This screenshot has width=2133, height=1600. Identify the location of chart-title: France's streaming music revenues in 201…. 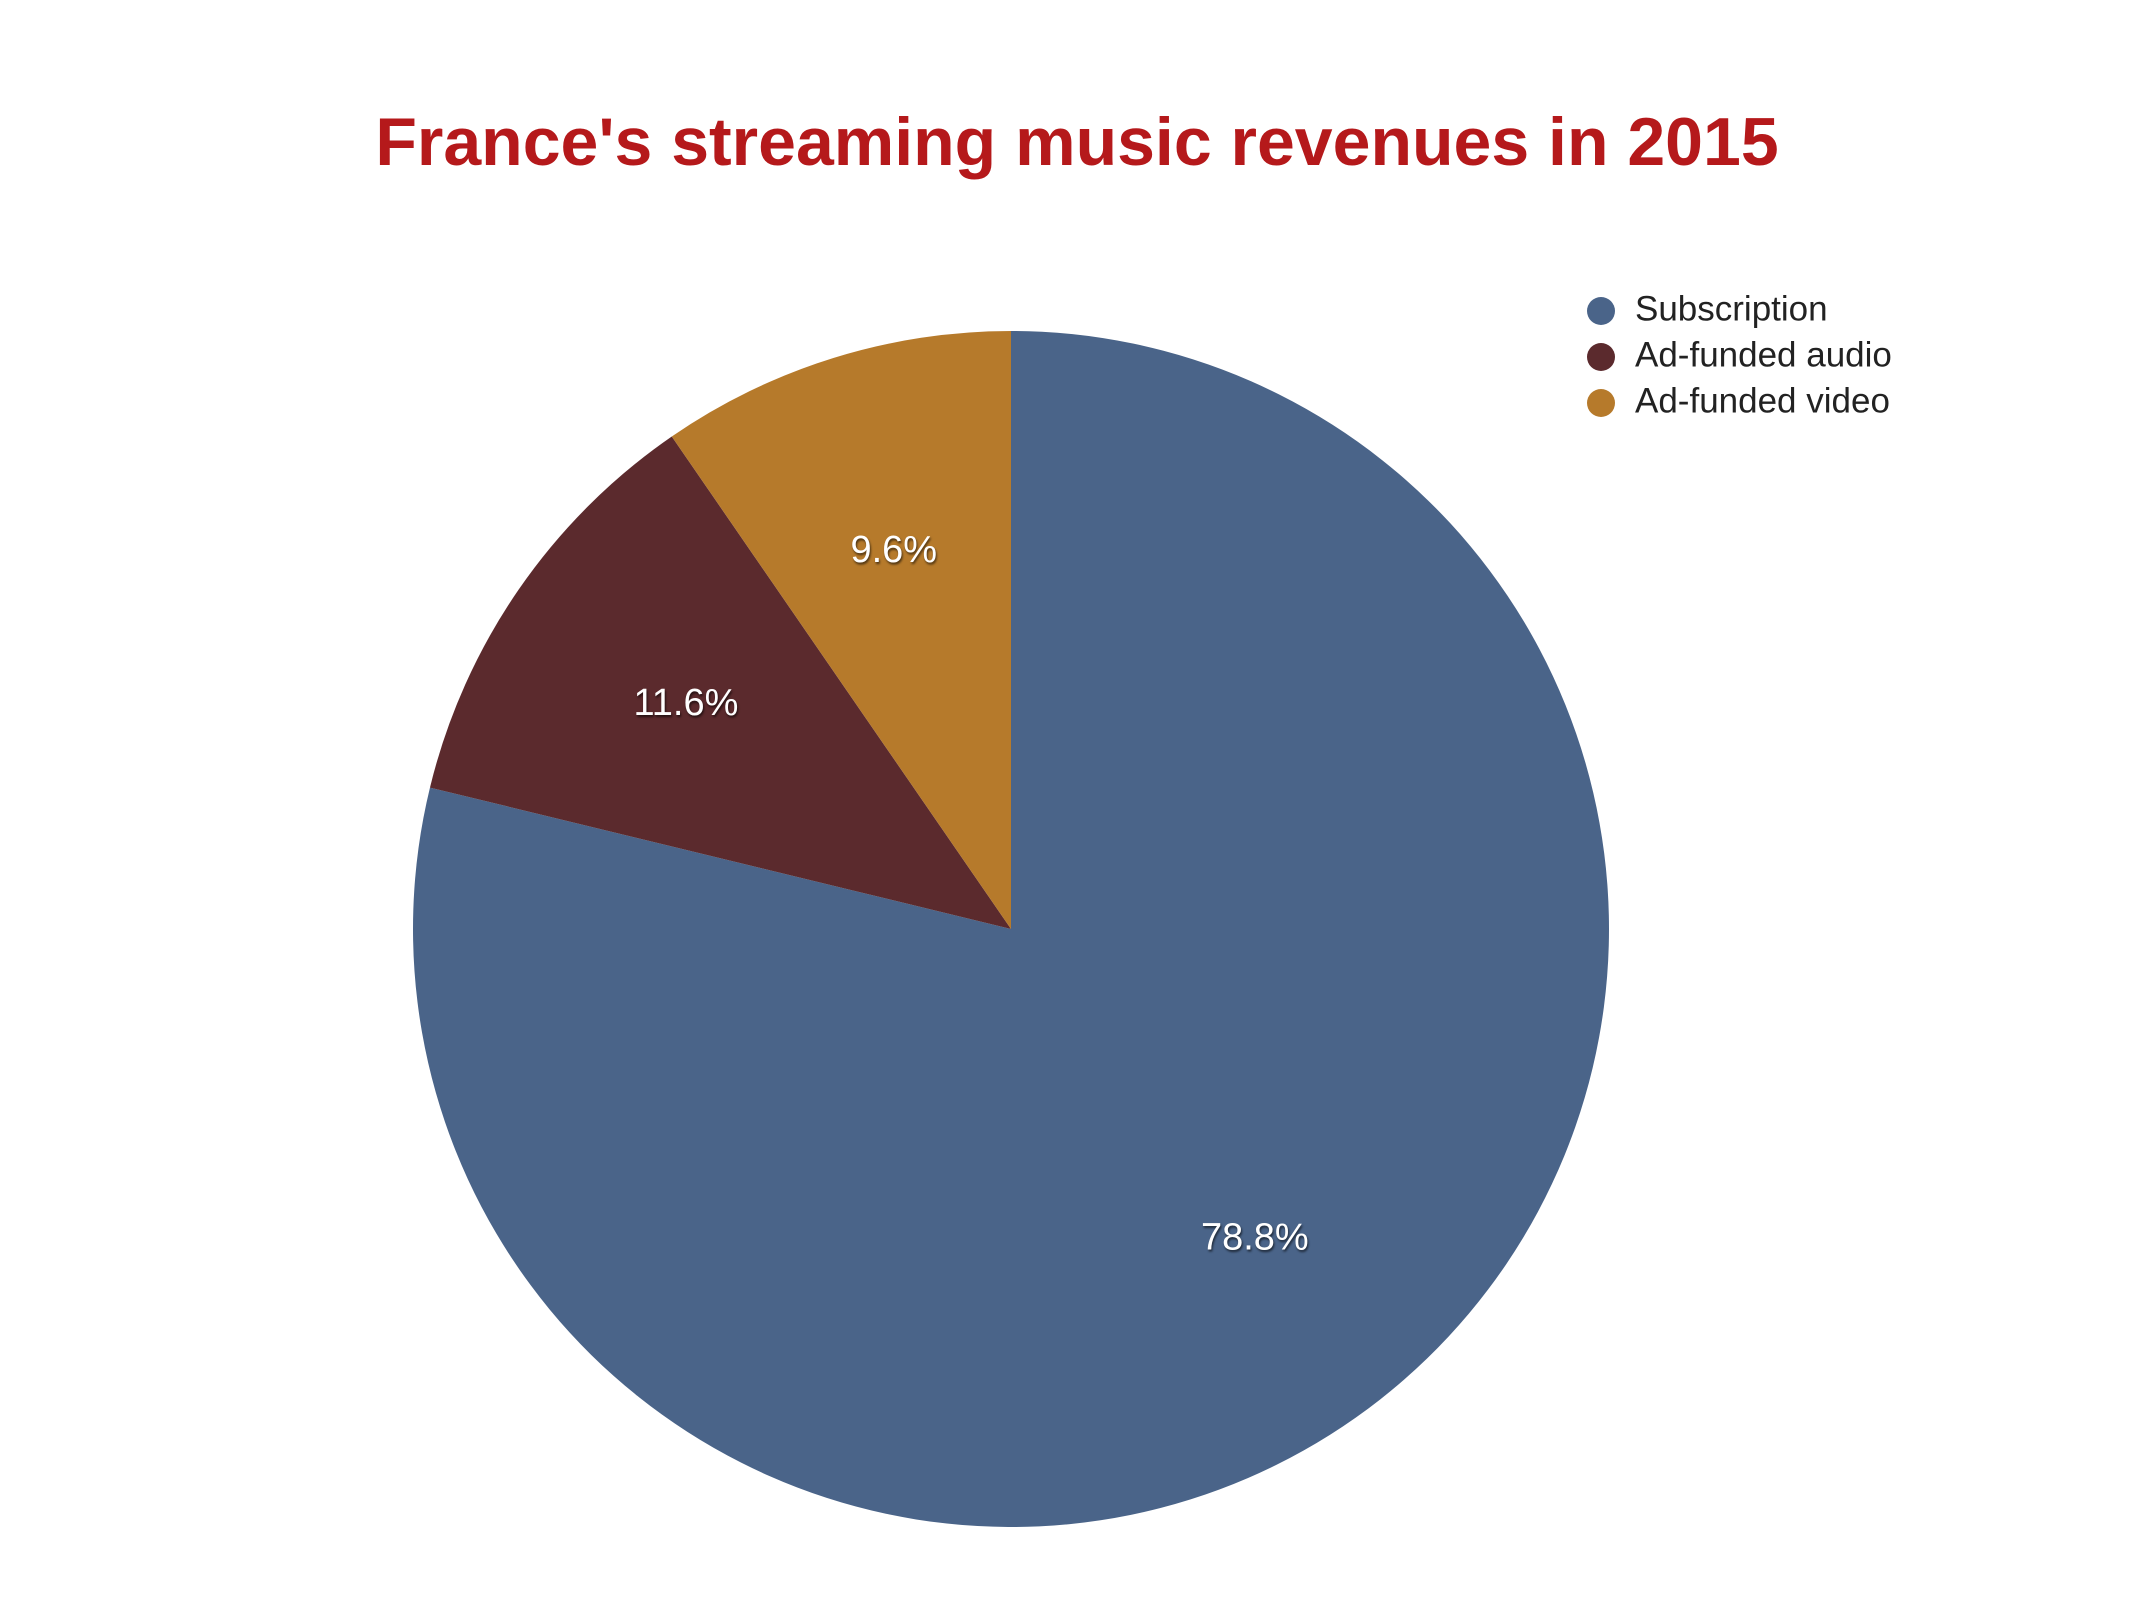
(1076, 142).